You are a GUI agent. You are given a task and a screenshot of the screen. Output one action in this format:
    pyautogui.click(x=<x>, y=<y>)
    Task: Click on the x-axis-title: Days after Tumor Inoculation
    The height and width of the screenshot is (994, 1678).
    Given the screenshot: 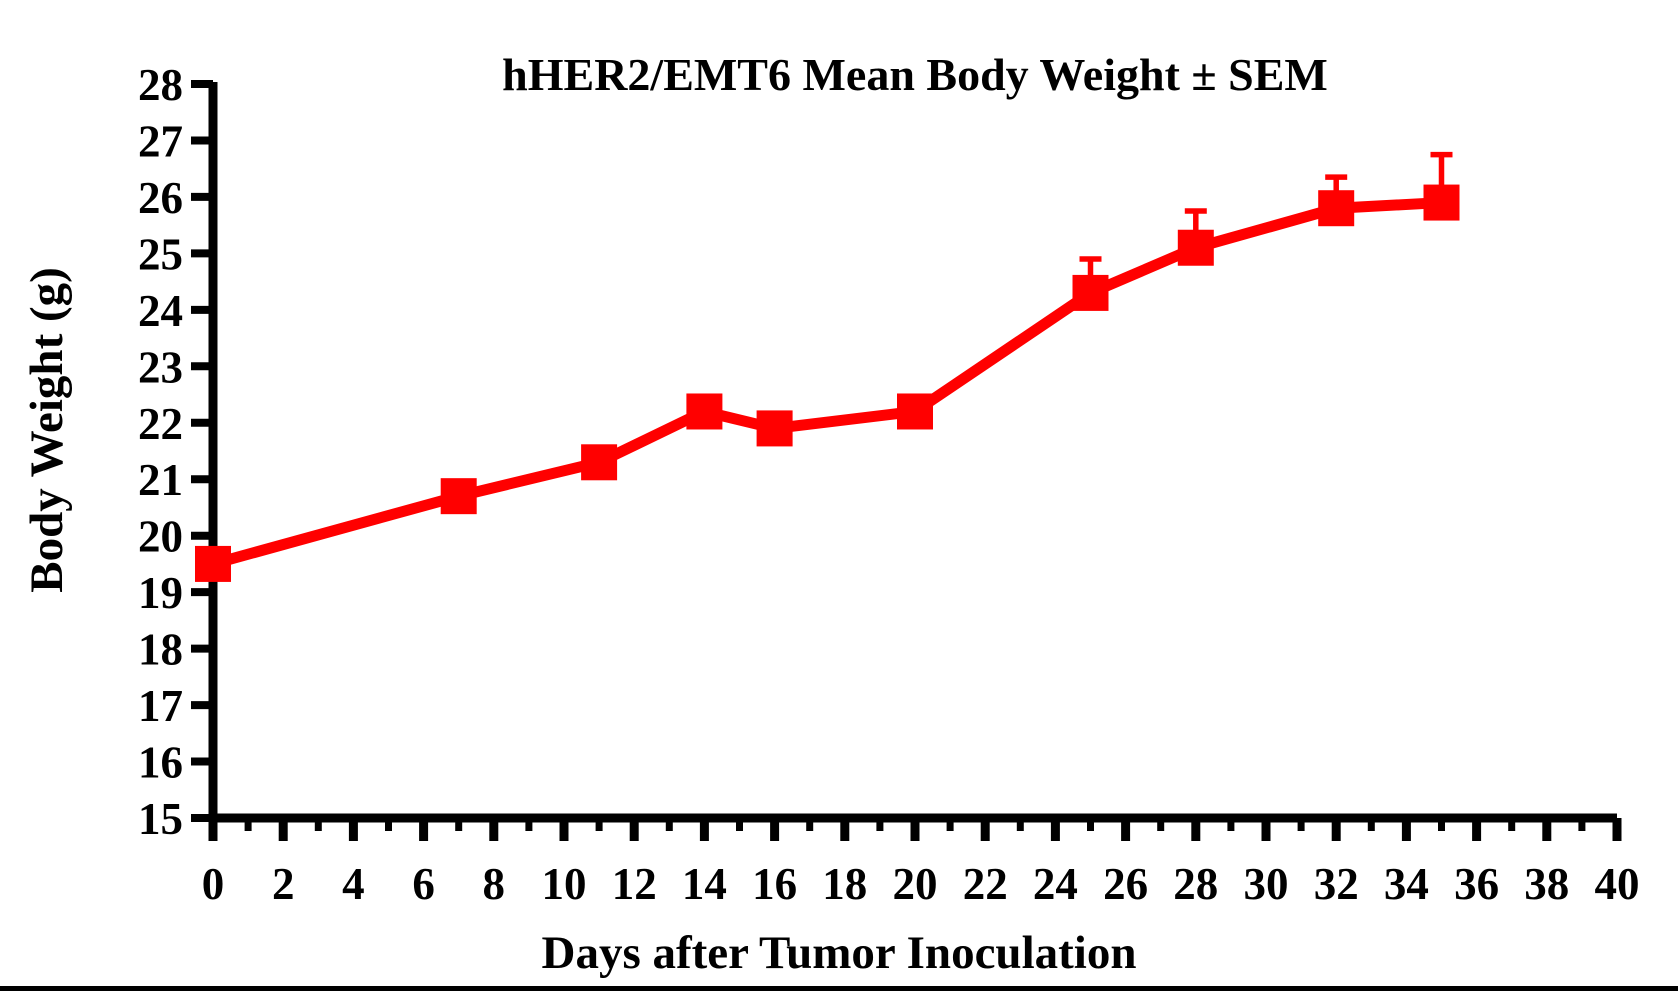 What is the action you would take?
    pyautogui.click(x=839, y=953)
    